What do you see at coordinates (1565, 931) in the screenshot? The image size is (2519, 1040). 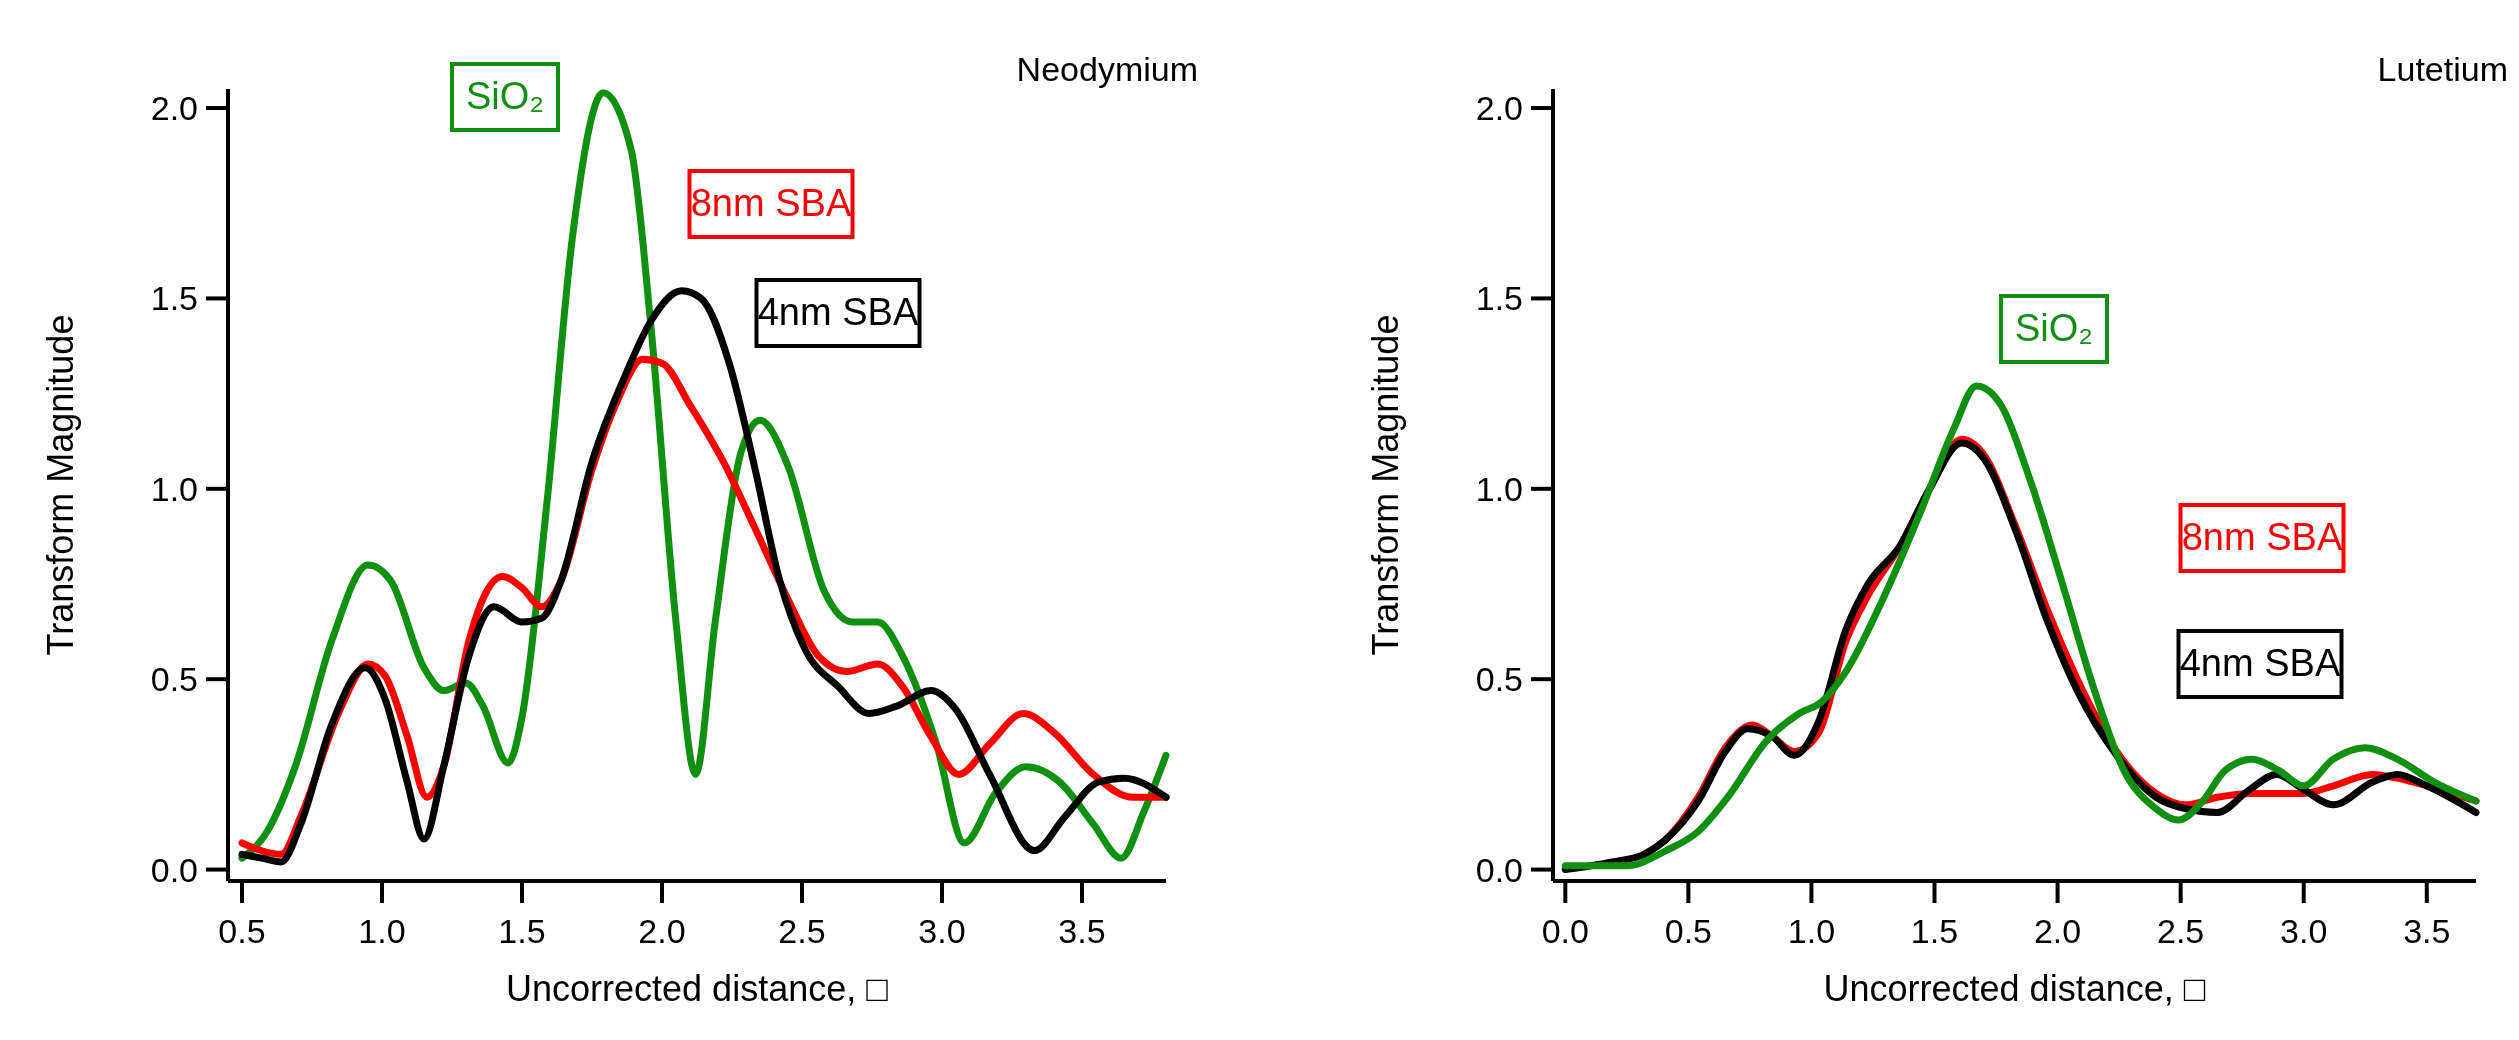 I see `x-tick-label: 0.0` at bounding box center [1565, 931].